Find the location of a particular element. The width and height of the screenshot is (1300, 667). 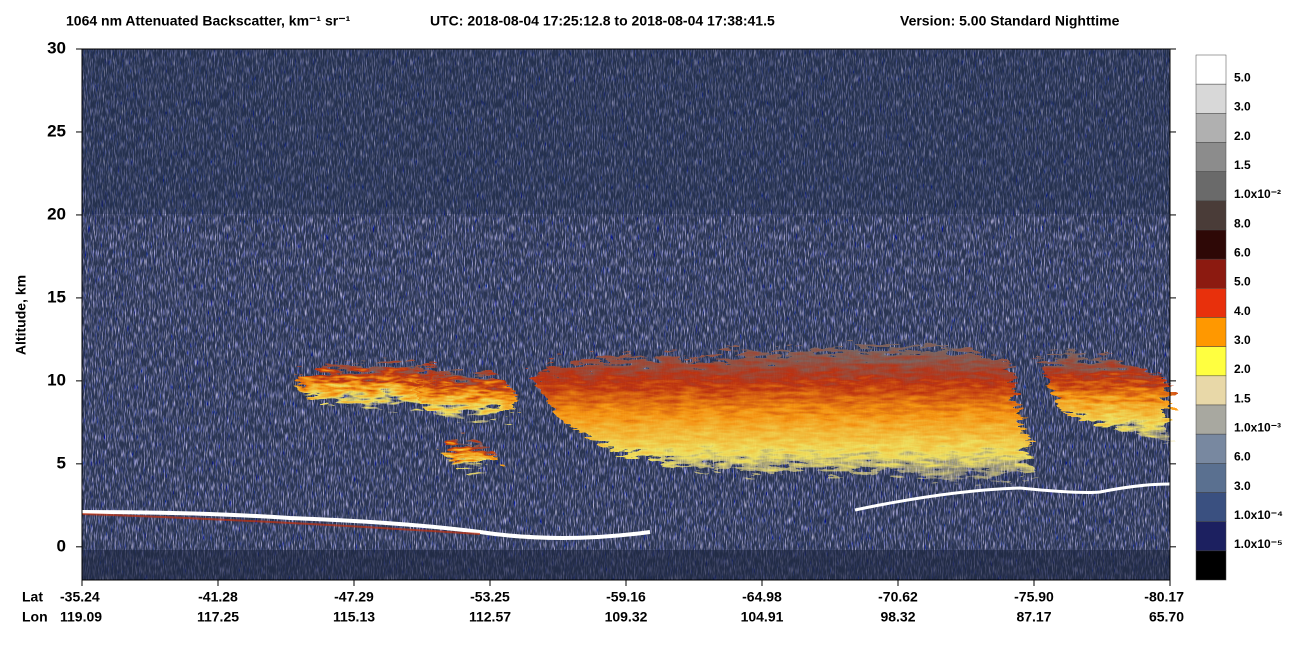

lat-label: -41.28 is located at coordinates (218, 597).